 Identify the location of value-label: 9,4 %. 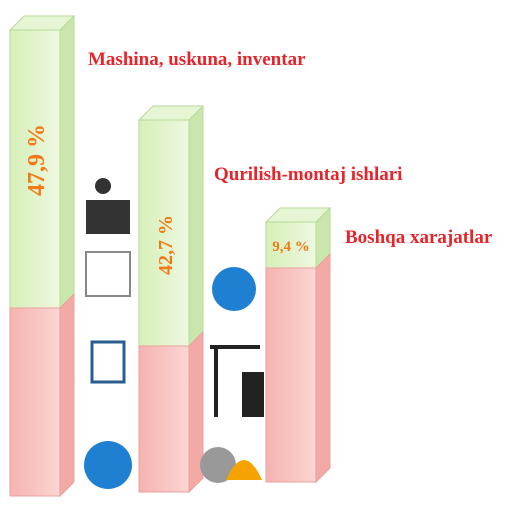
(291, 247).